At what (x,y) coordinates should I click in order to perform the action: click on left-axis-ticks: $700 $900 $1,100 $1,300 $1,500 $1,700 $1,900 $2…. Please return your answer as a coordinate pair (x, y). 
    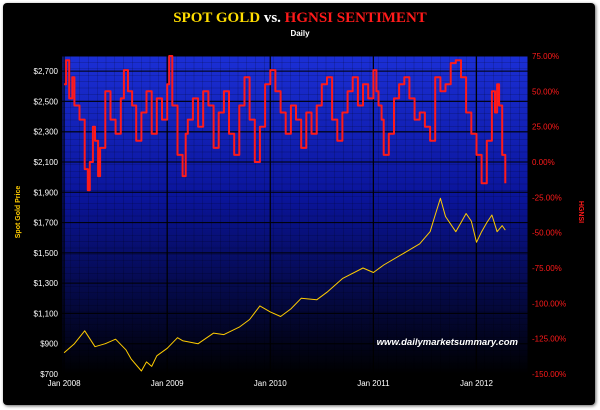
    Looking at the image, I should click on (46, 223).